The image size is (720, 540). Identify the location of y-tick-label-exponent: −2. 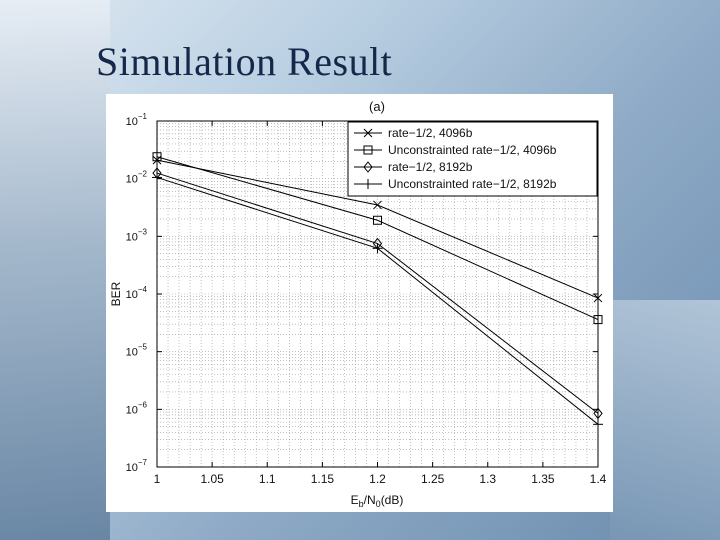
(143, 174).